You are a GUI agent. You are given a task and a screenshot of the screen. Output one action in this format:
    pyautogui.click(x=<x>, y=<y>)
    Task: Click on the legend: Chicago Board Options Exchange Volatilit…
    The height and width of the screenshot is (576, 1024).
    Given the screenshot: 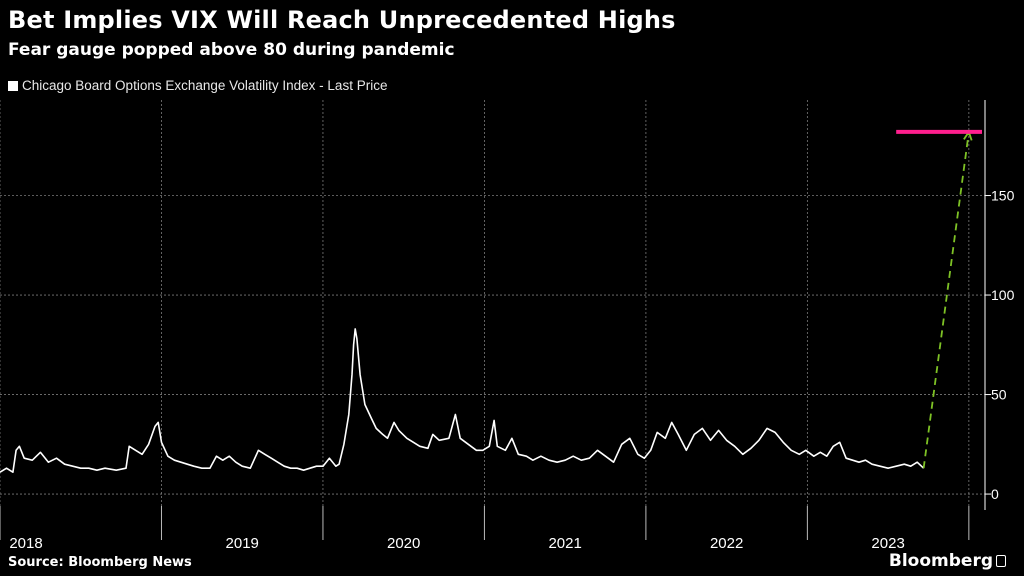 What is the action you would take?
    pyautogui.click(x=197, y=85)
    